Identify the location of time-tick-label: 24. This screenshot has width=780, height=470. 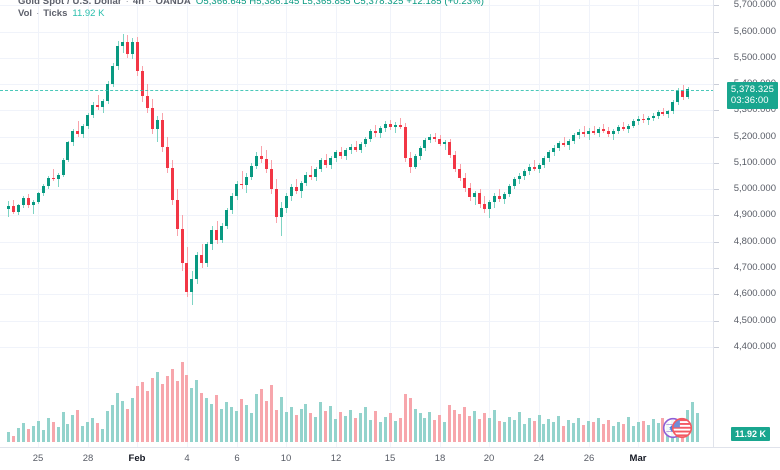
(539, 458).